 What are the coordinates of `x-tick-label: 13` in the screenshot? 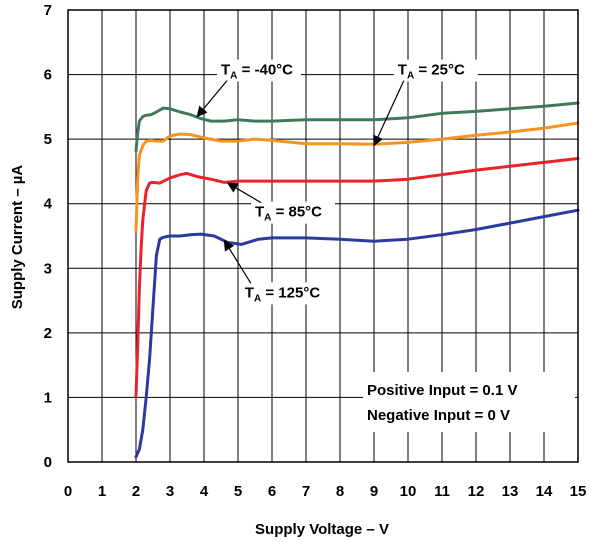 It's located at (510, 491).